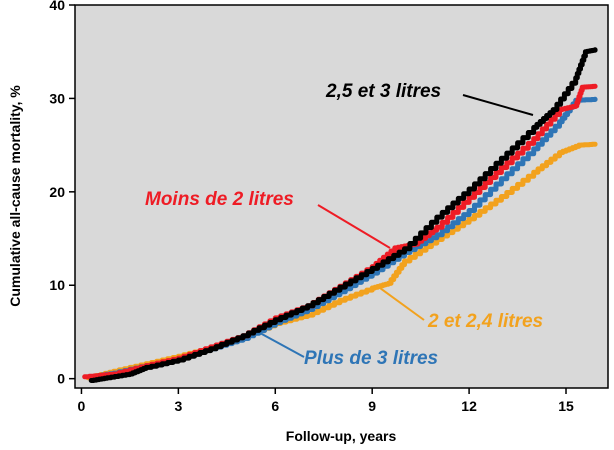  I want to click on x-tick-label: 6, so click(275, 406).